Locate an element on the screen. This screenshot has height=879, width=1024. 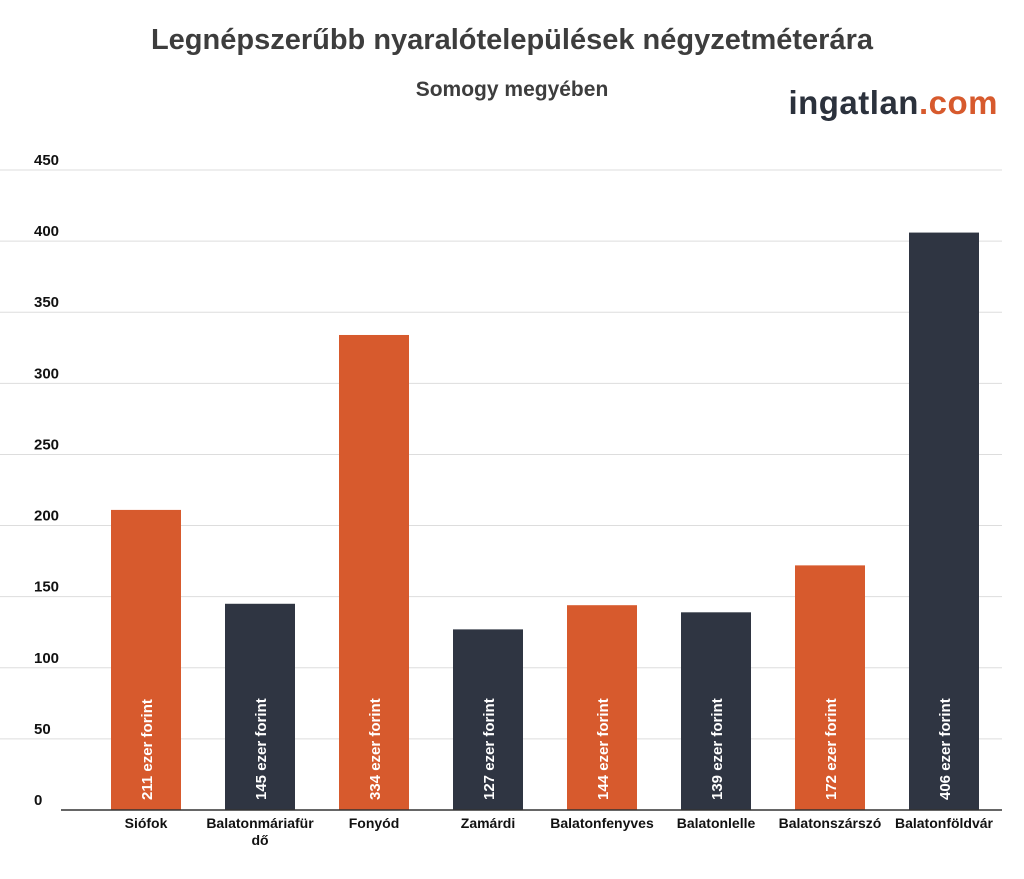
x-tick-label: Balatonszárszó is located at coordinates (830, 823).